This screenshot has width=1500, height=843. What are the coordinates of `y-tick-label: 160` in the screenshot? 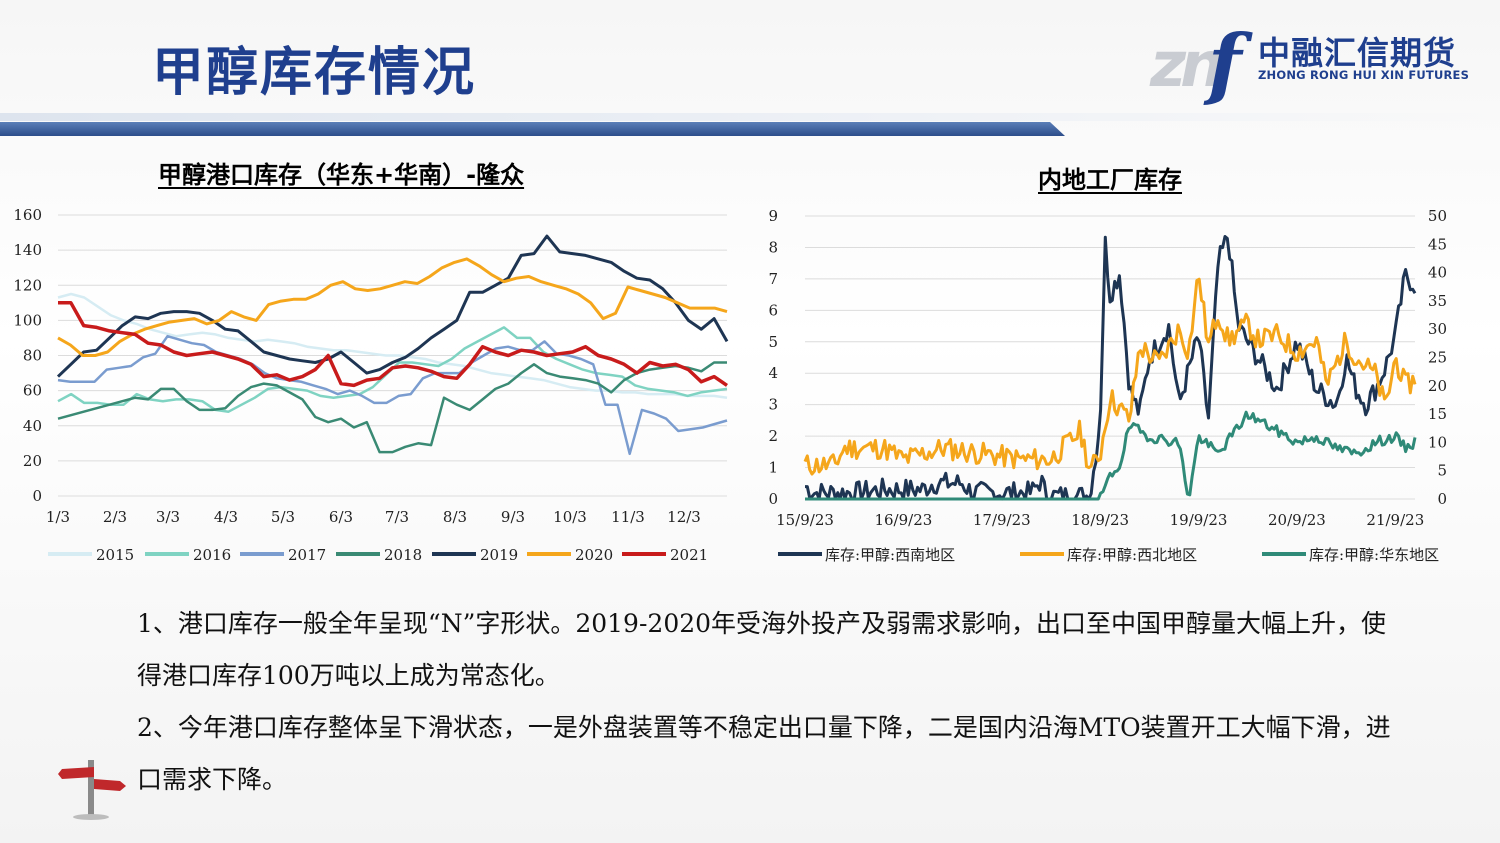 It's located at (27, 215).